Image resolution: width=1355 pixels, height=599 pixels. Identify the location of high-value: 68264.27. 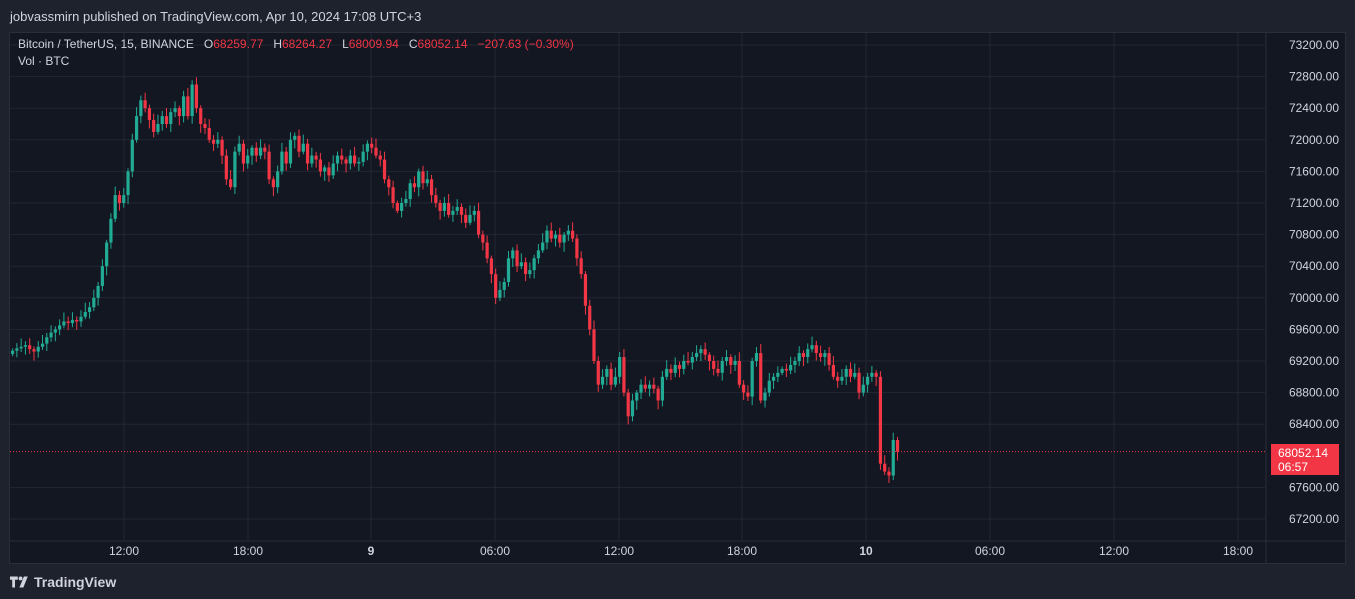
(307, 44).